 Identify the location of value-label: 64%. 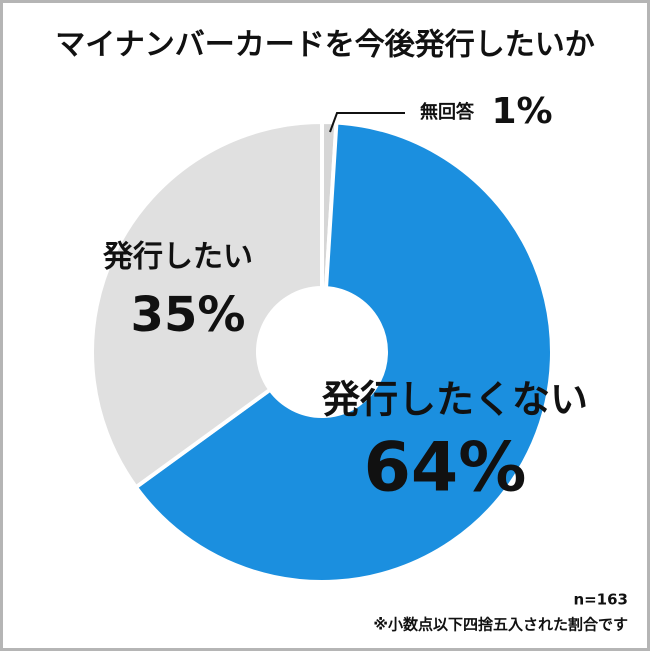
(445, 468).